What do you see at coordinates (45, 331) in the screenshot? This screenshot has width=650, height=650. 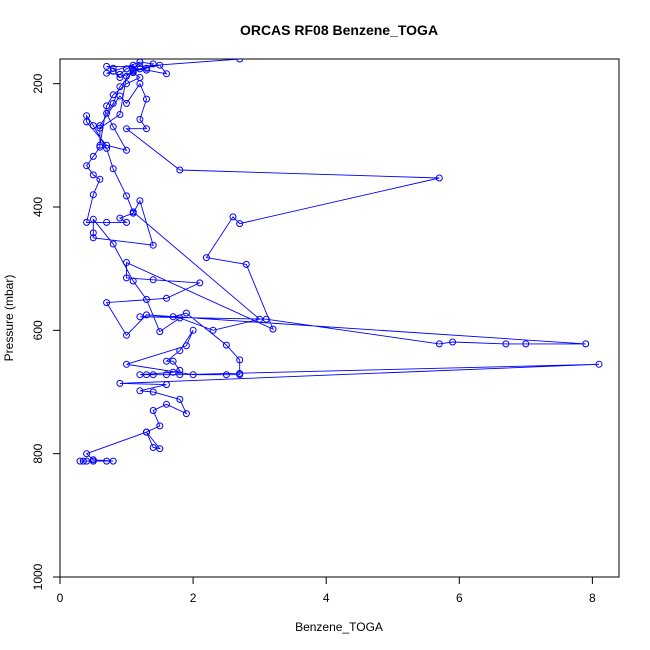 I see `y-axis: 200 400 600 800 1000` at bounding box center [45, 331].